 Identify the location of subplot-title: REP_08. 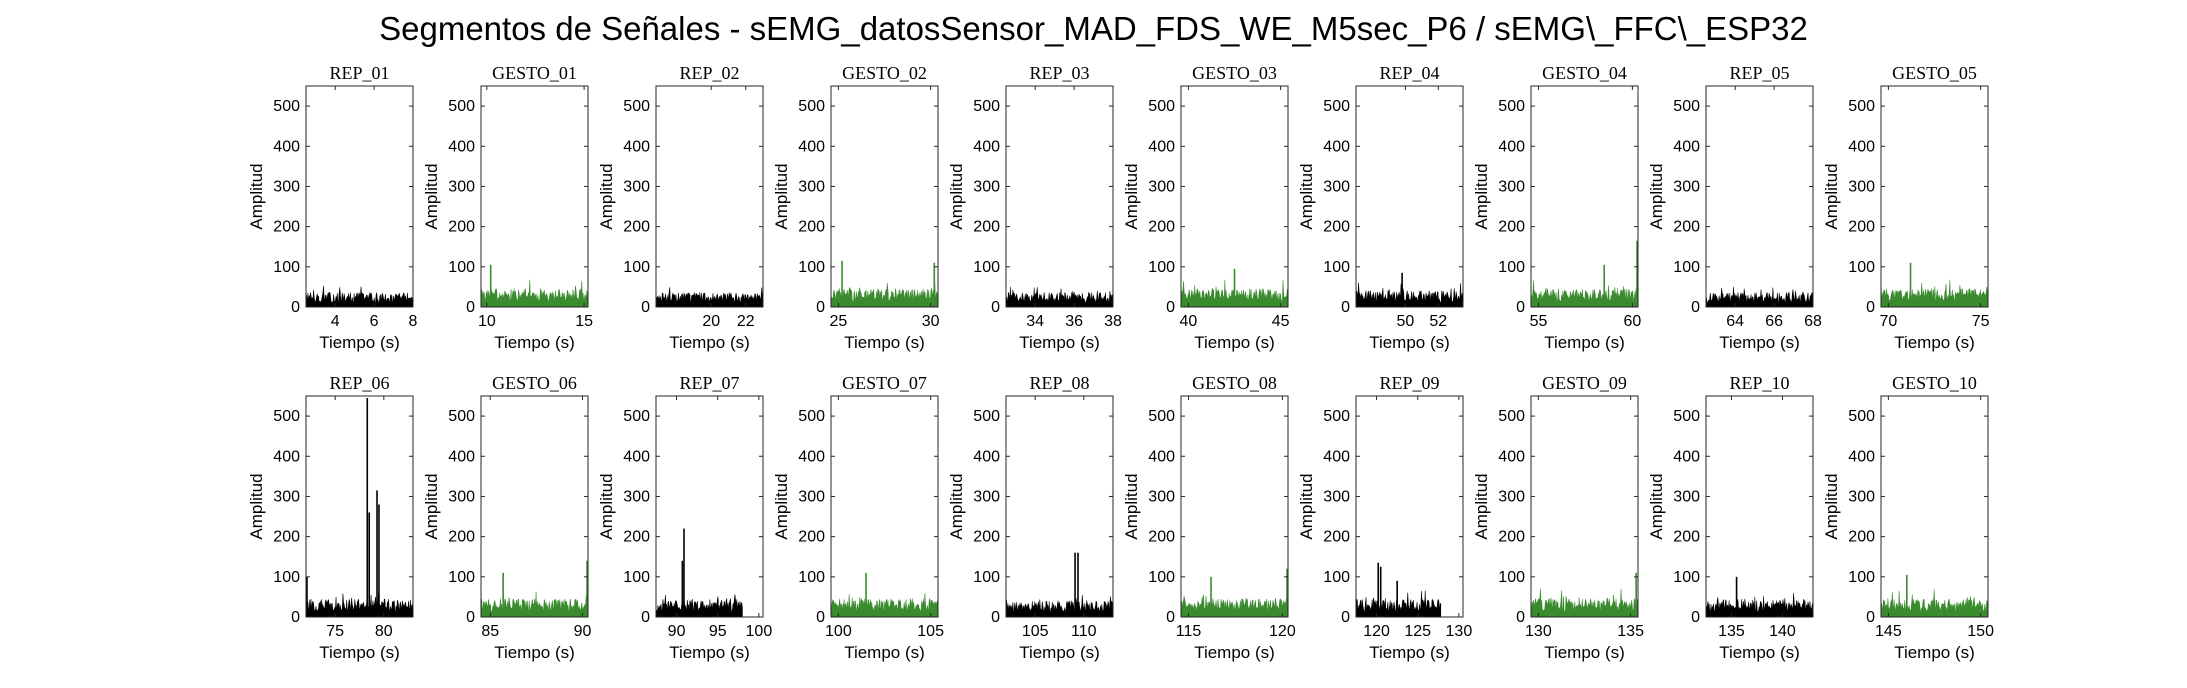
(1059, 383).